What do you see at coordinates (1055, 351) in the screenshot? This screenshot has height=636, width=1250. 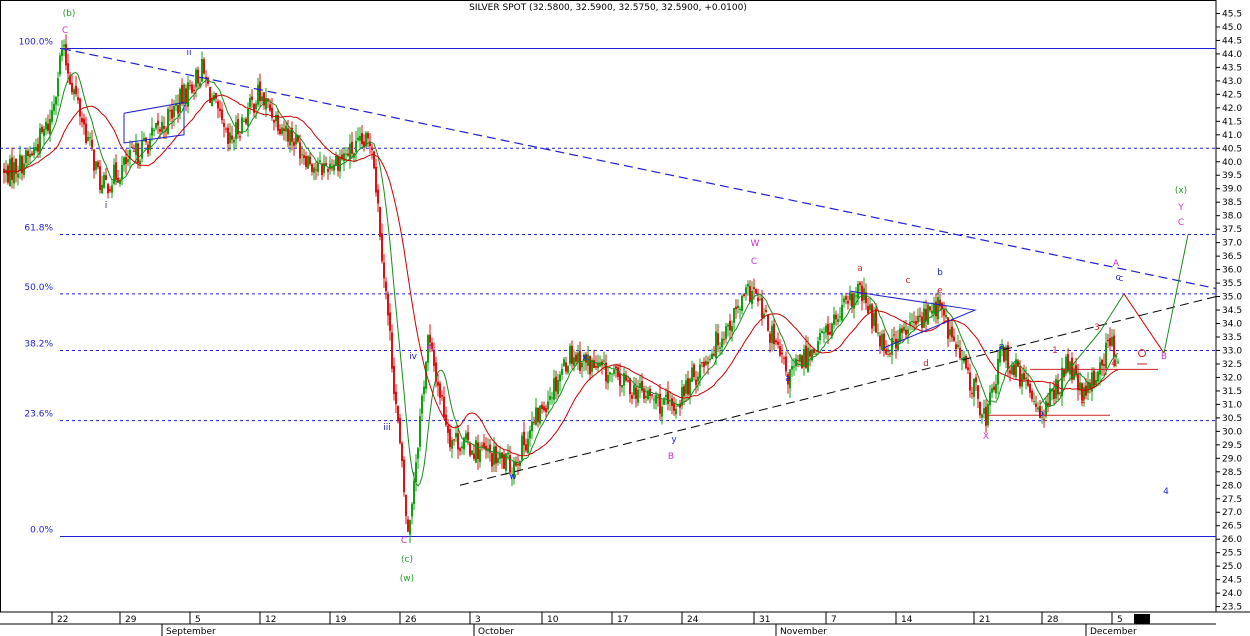 I see `wave-label: 1` at bounding box center [1055, 351].